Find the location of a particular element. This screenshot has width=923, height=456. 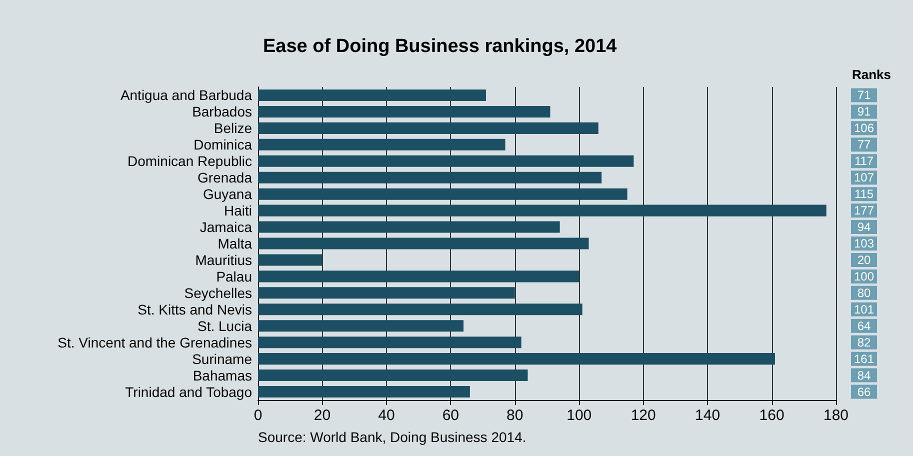

data-label: 66 is located at coordinates (864, 391).